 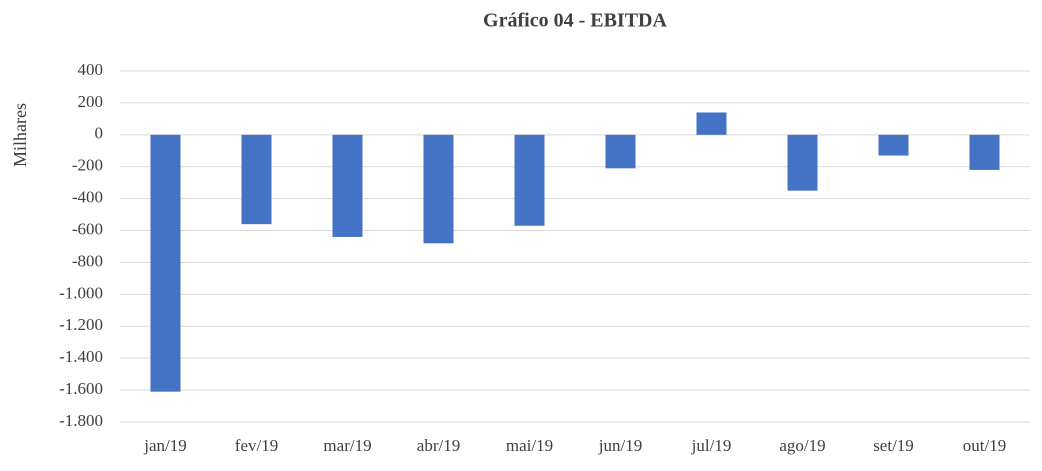 What do you see at coordinates (620, 445) in the screenshot?
I see `x-tick-label: jun/19` at bounding box center [620, 445].